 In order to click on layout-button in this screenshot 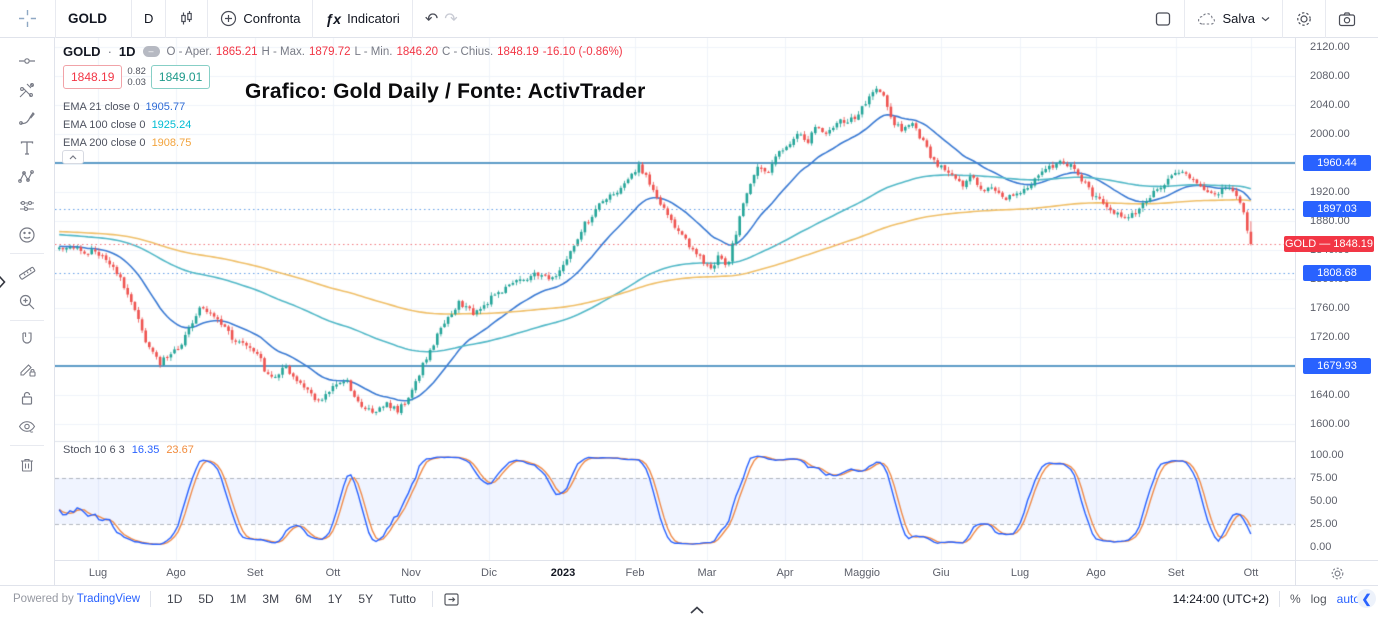, I will do `click(1163, 18)`.